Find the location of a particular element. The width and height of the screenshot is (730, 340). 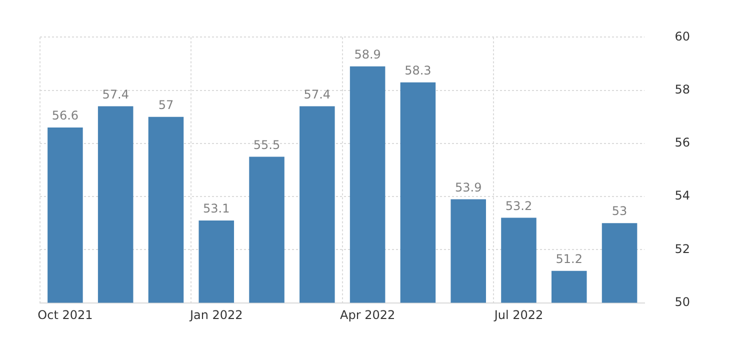

x-tick-label: Jul 2022 is located at coordinates (518, 315).